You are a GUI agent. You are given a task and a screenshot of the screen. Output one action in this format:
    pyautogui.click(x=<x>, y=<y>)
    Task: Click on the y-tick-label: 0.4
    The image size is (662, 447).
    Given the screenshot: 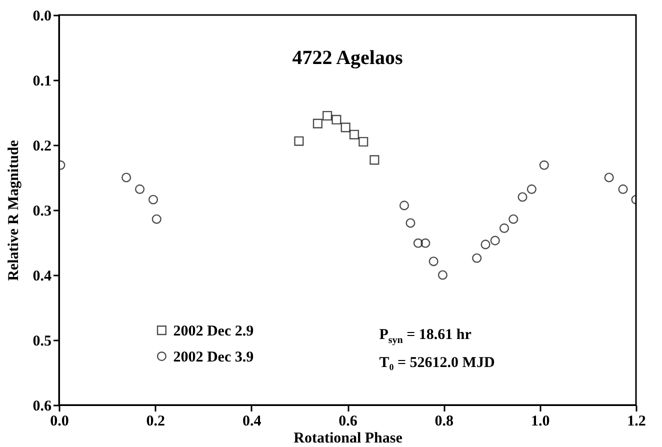 What is the action you would take?
    pyautogui.click(x=42, y=276)
    